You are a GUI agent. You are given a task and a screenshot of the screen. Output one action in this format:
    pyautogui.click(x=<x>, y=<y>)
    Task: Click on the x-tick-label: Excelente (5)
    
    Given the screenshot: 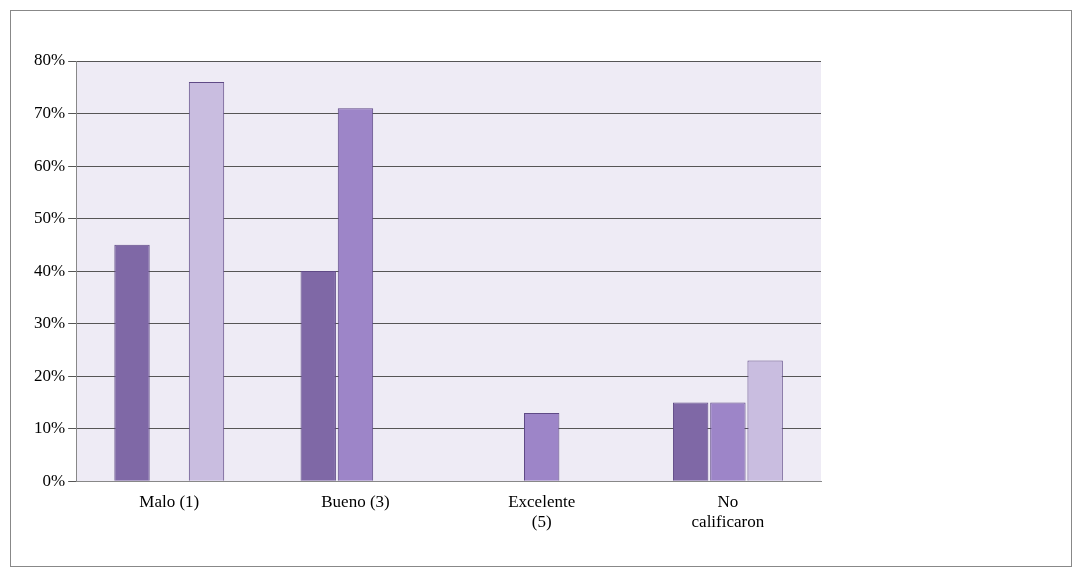 What is the action you would take?
    pyautogui.click(x=542, y=511)
    